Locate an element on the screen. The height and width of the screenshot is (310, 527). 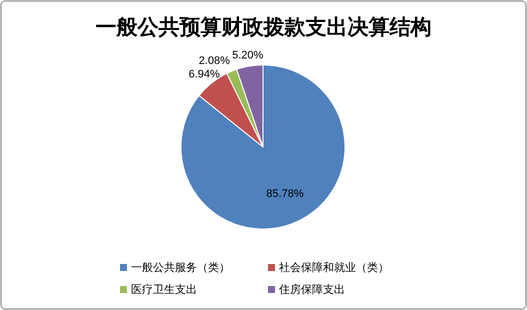
legend-label: 住房保障支出 is located at coordinates (312, 289).